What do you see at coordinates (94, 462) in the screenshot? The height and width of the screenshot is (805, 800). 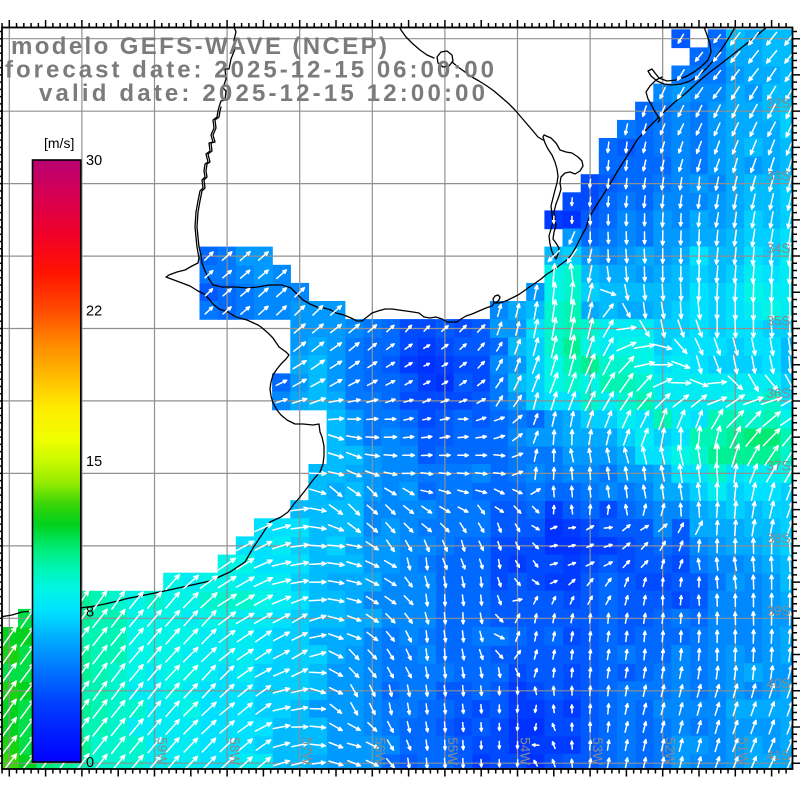 I see `svg-text: 15` at bounding box center [94, 462].